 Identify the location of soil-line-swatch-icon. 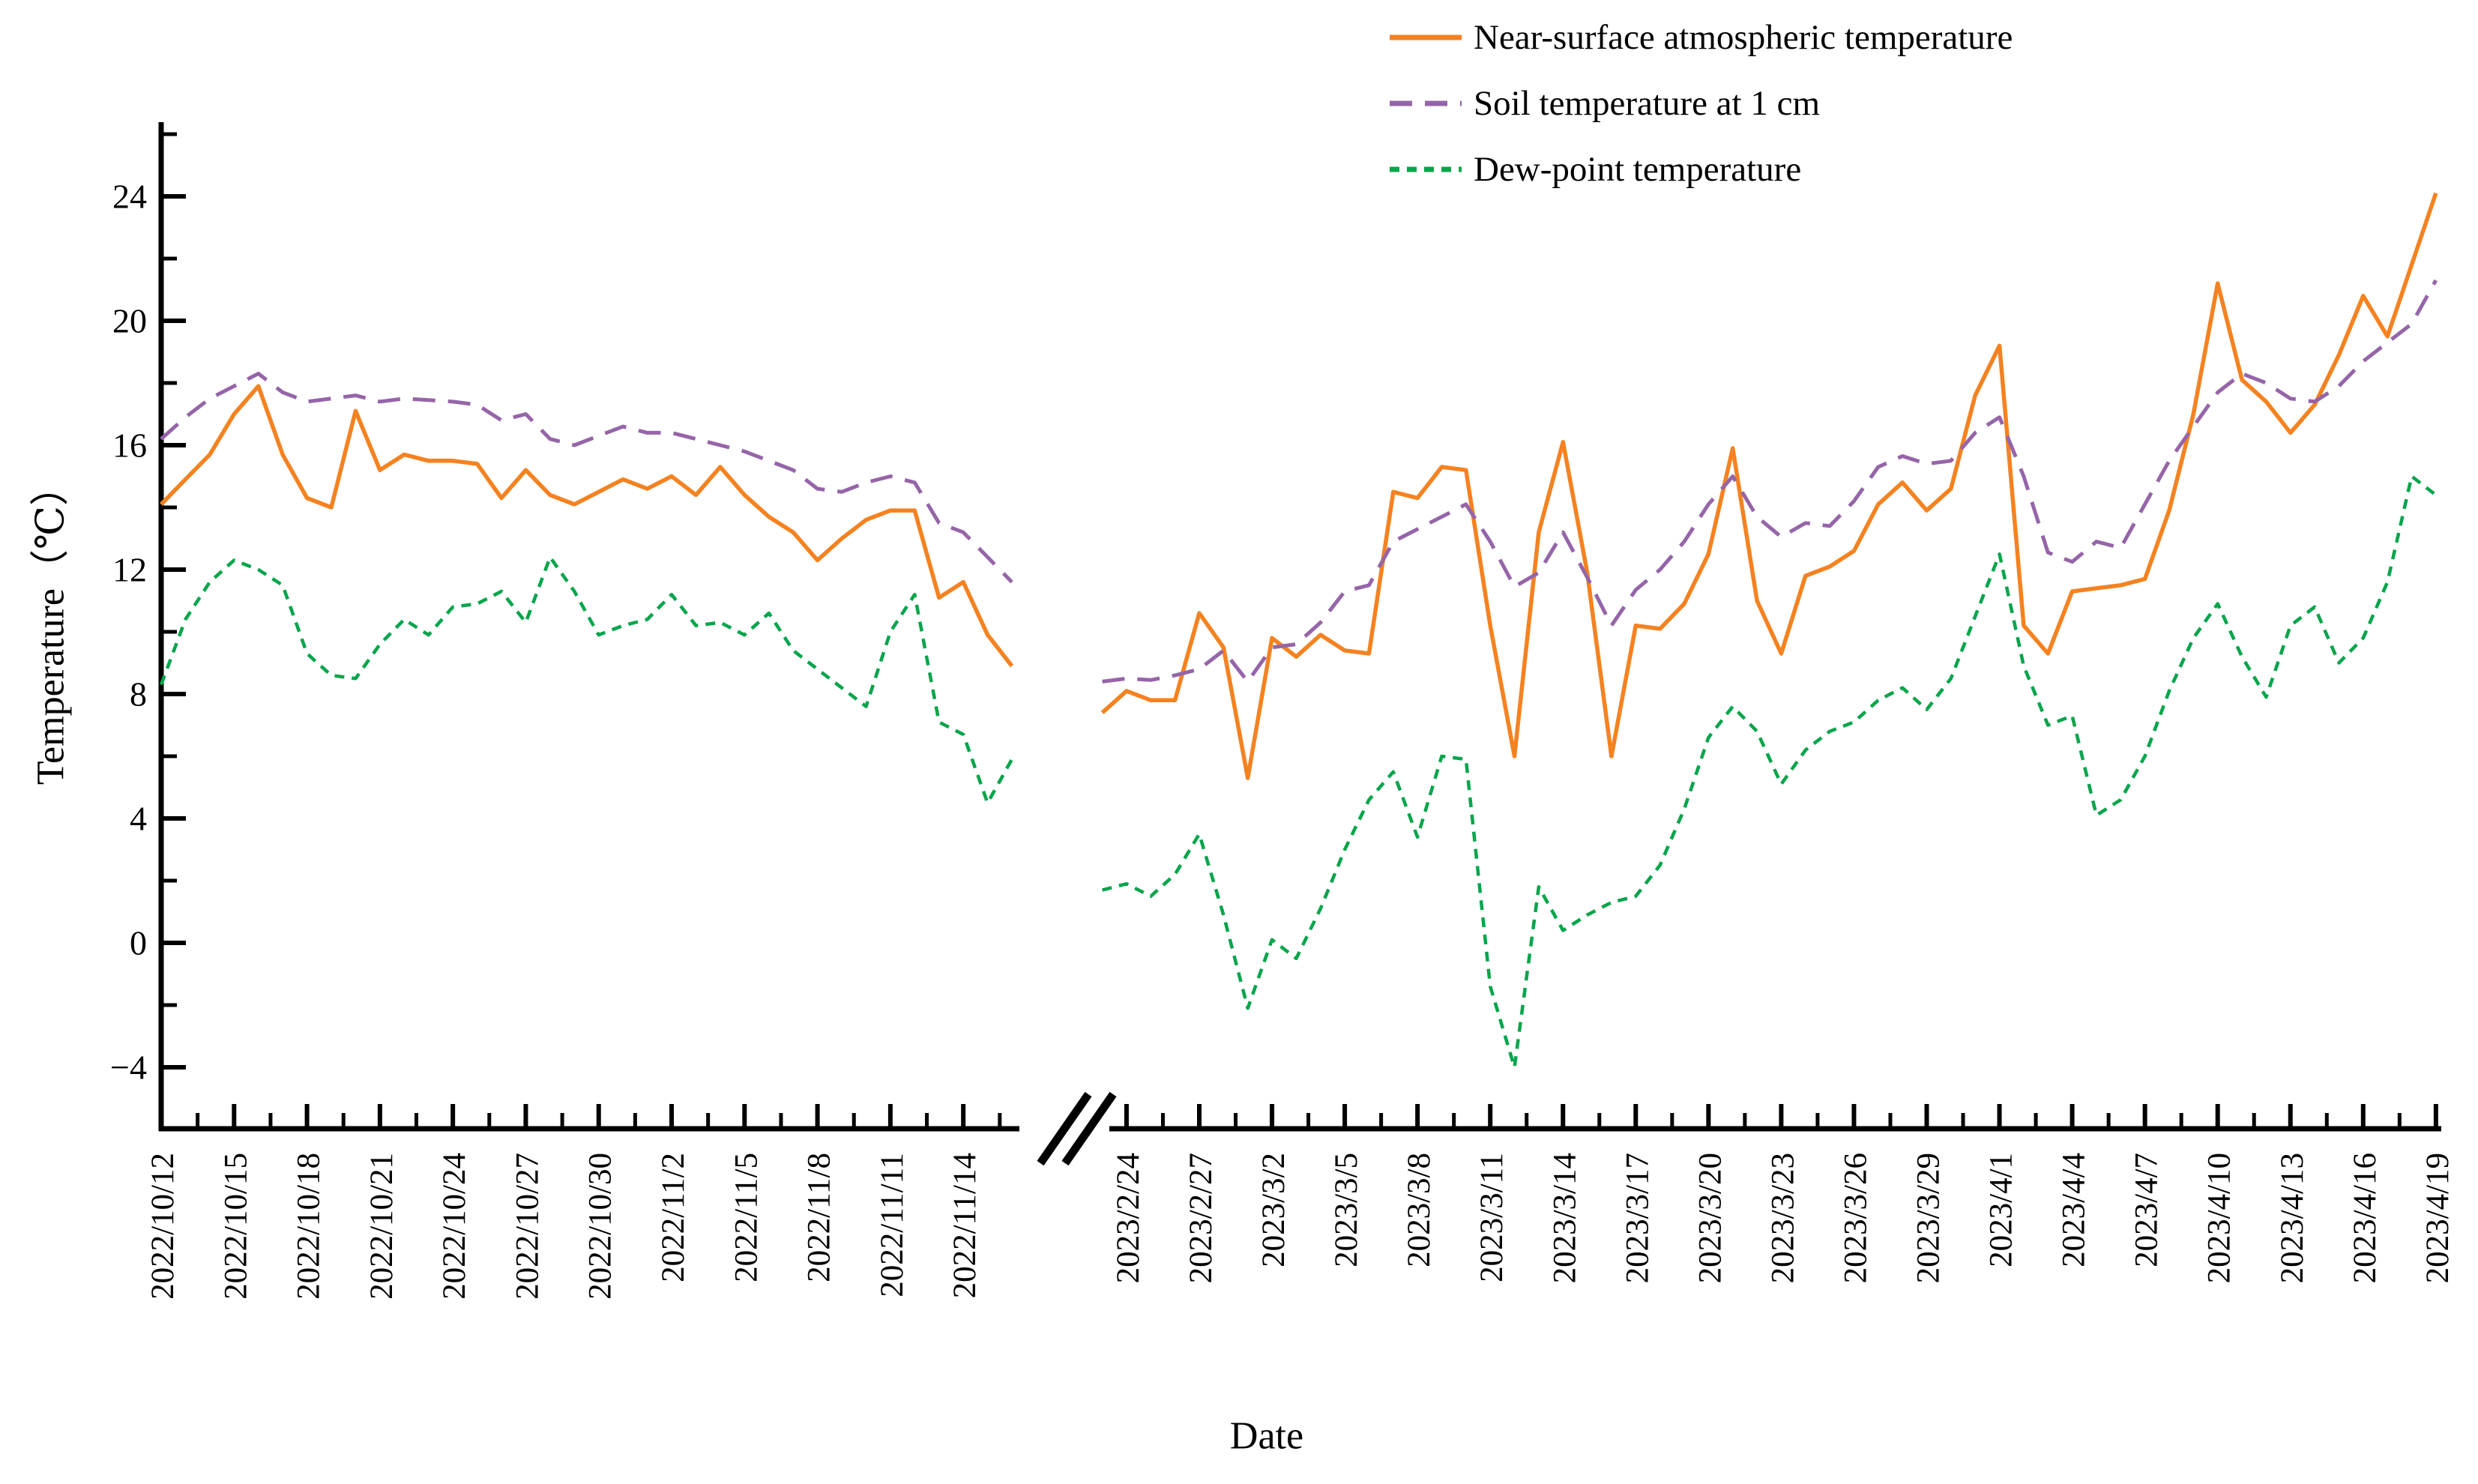
(1426, 103).